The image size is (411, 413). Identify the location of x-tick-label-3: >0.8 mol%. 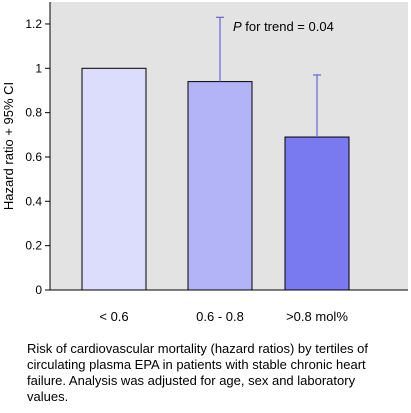
(317, 316).